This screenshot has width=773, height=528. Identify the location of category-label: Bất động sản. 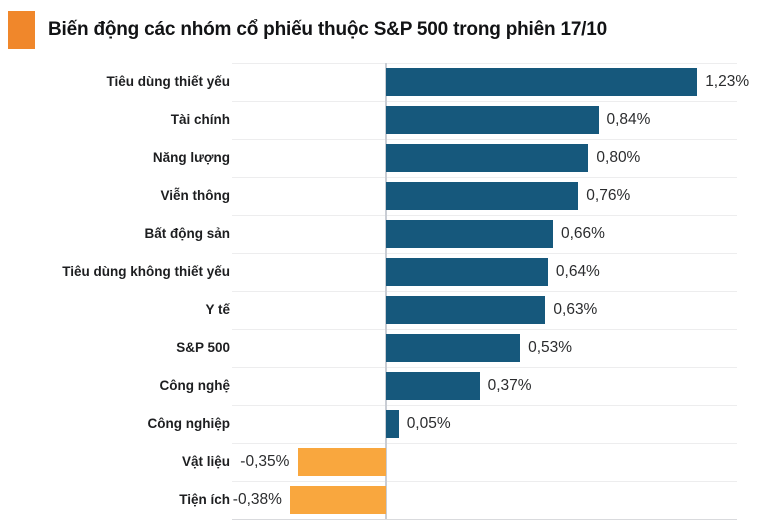
(187, 233).